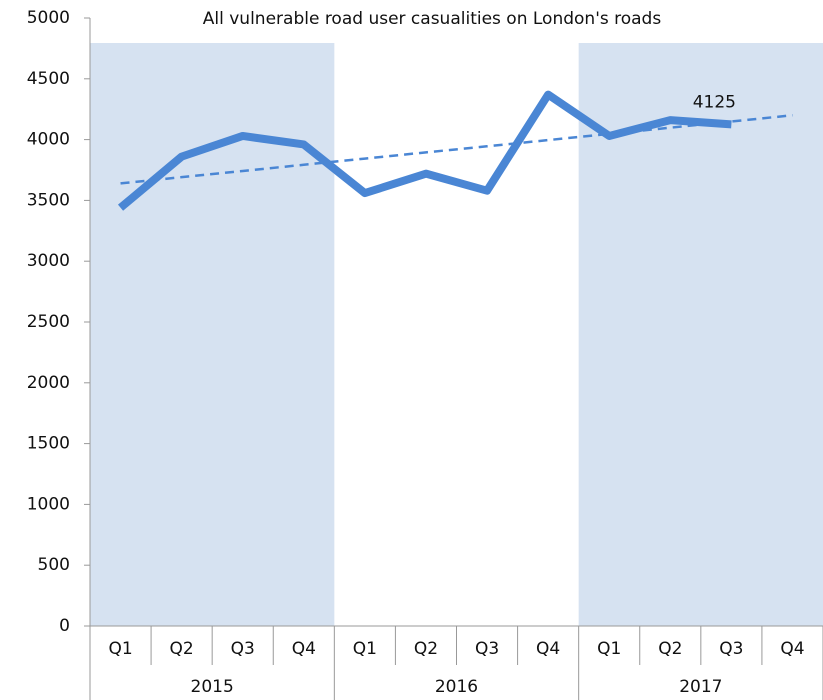 This screenshot has width=823, height=700. What do you see at coordinates (48, 18) in the screenshot?
I see `y-tick-label: 5000` at bounding box center [48, 18].